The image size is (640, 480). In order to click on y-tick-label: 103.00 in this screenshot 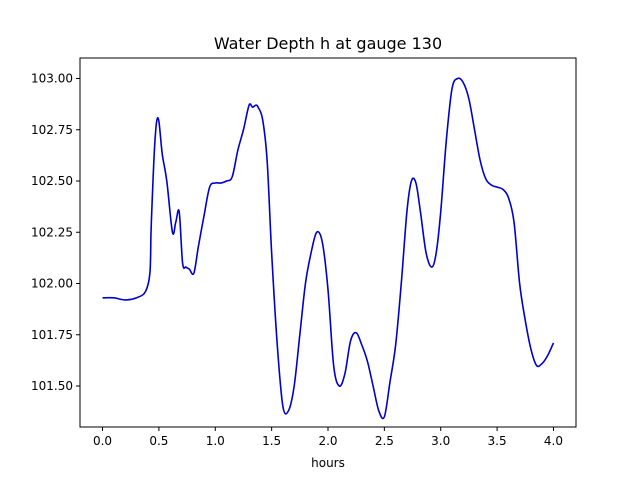, I will do `click(52, 79)`.